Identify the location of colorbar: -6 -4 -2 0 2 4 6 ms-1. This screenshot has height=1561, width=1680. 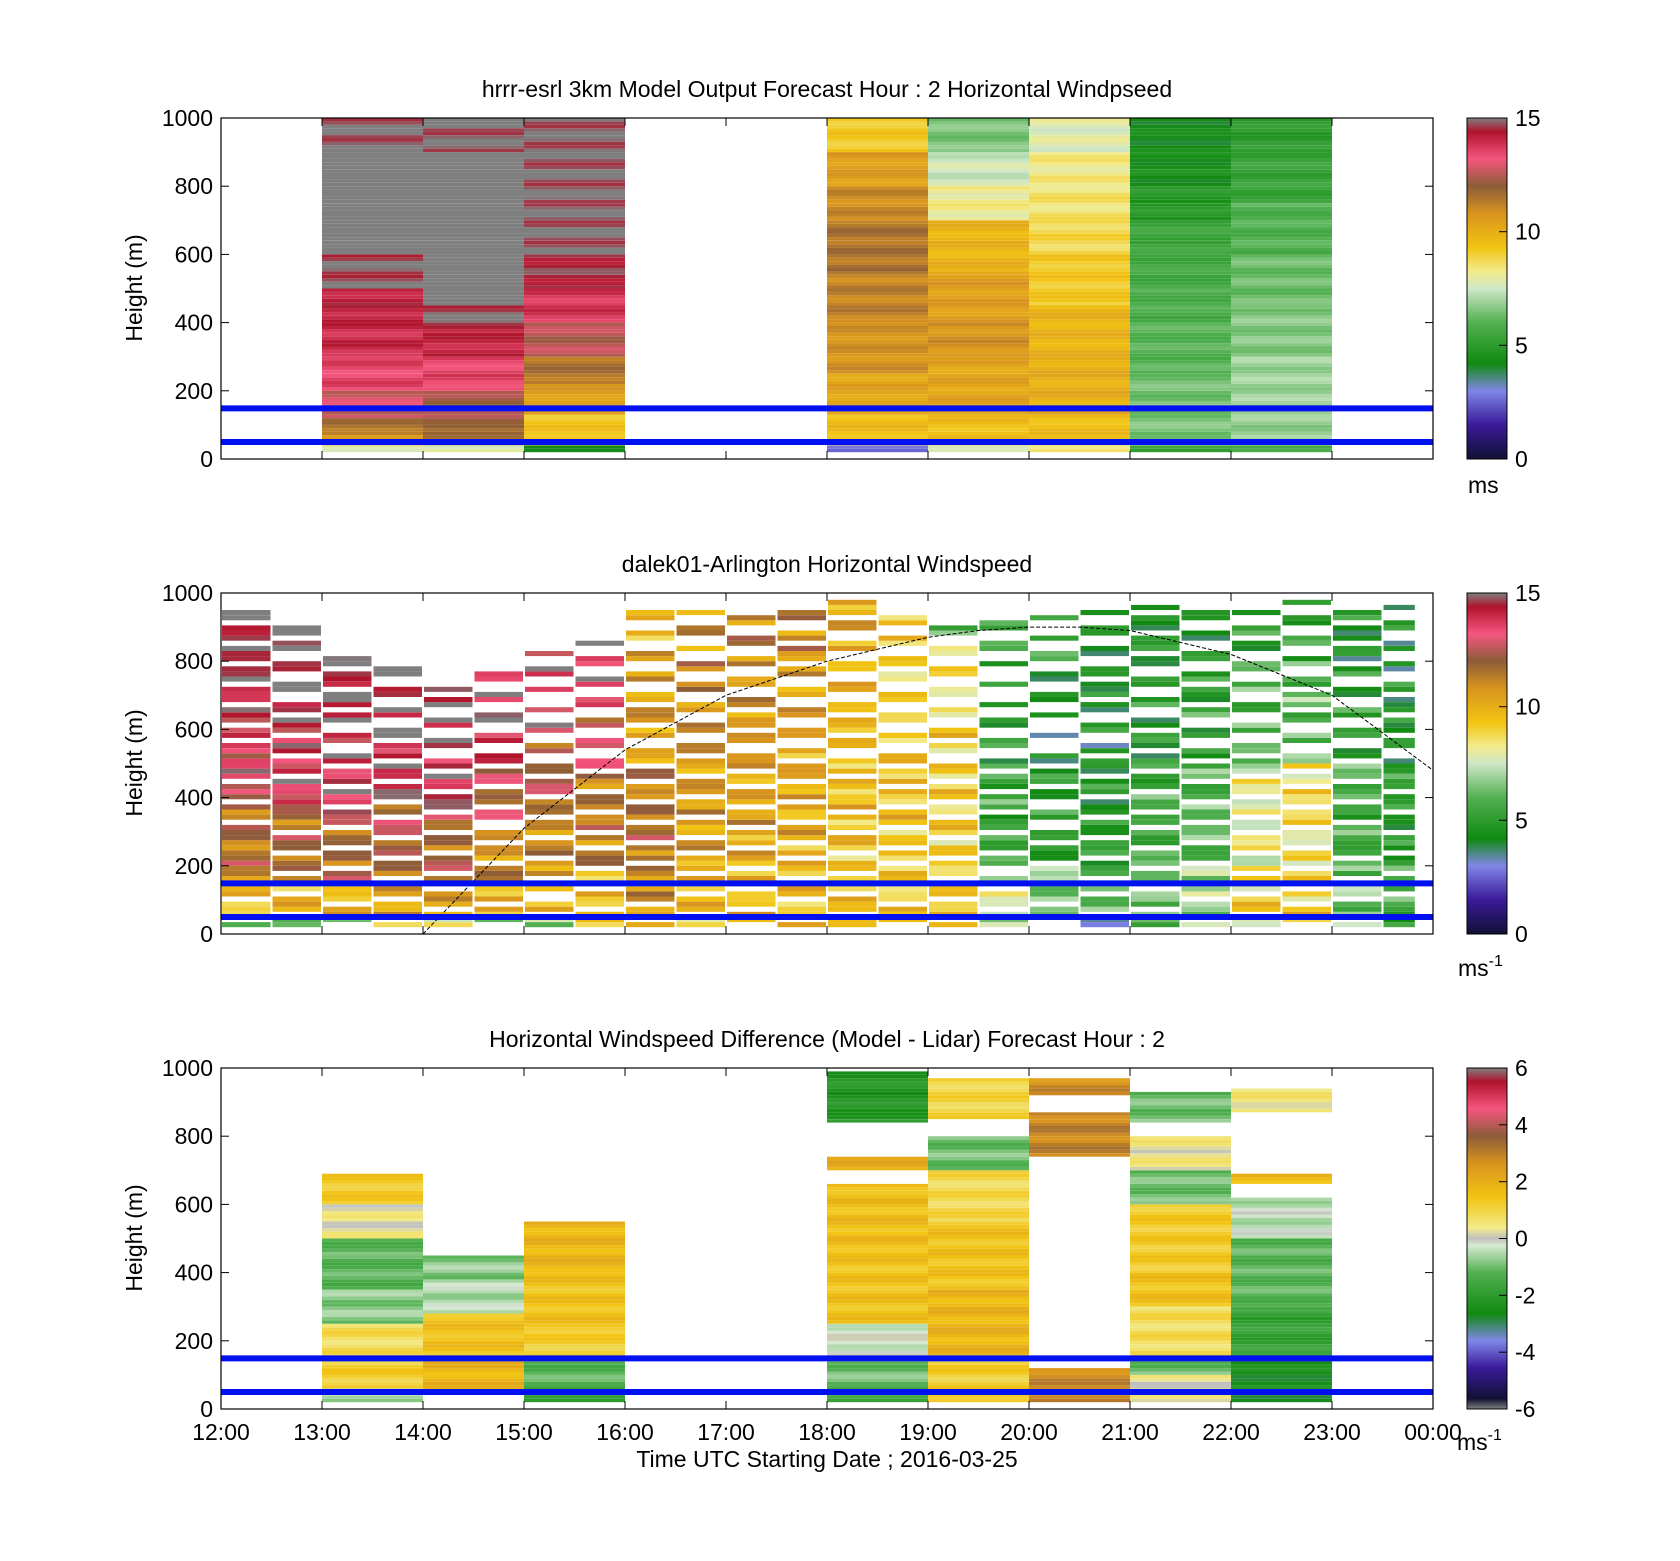
(1496, 1255).